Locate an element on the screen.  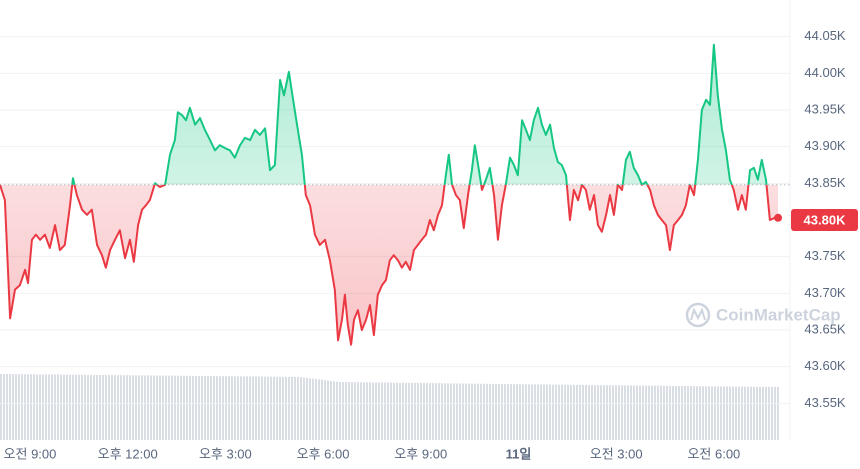
x-tick-label: 오전 9:00 is located at coordinates (30, 453).